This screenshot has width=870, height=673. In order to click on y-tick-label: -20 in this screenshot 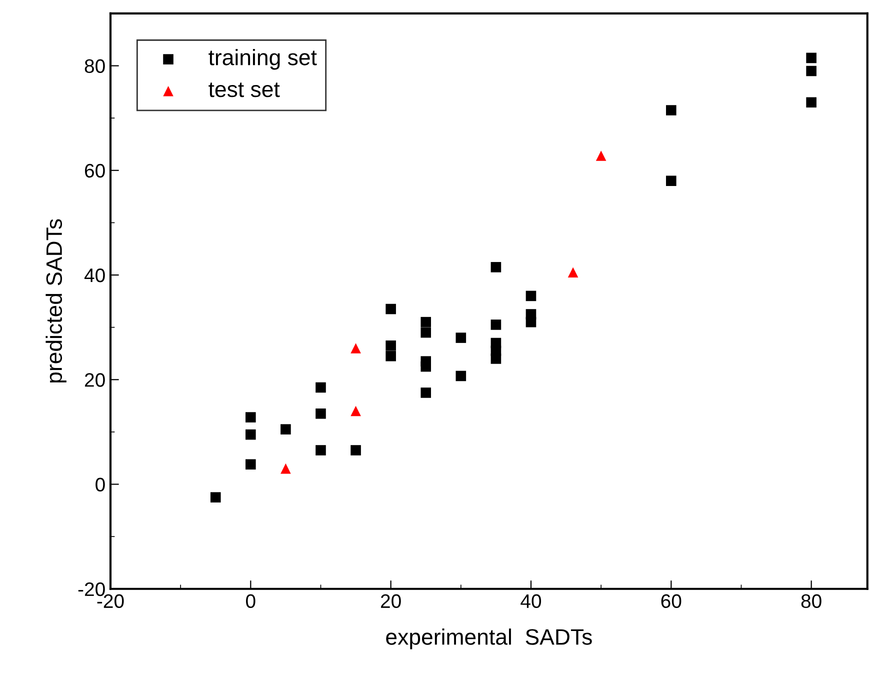, I will do `click(91, 589)`.